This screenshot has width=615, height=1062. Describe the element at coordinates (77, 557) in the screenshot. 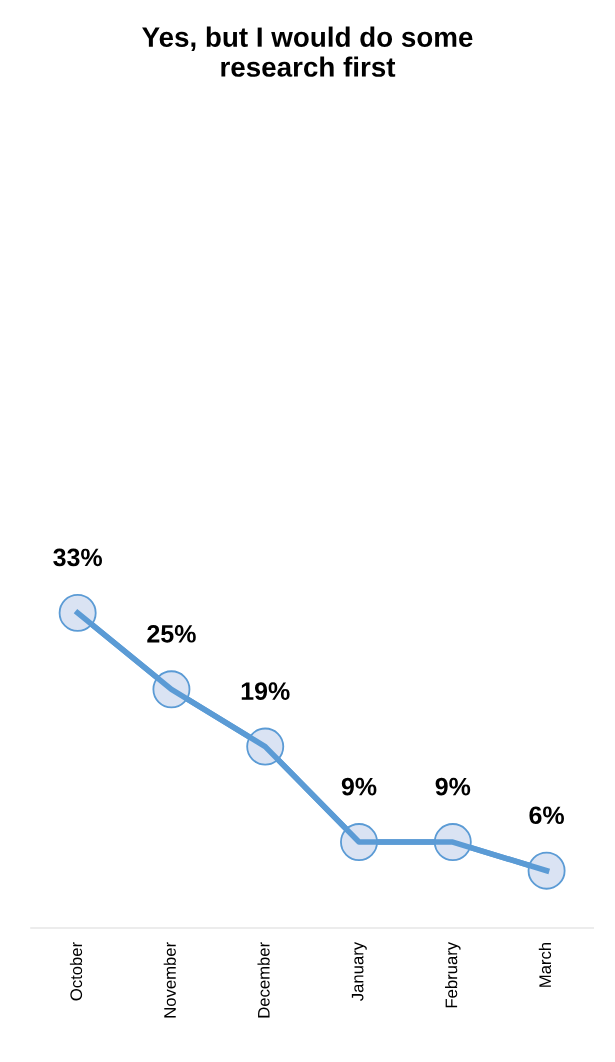

I see `data-label: 33%` at that location.